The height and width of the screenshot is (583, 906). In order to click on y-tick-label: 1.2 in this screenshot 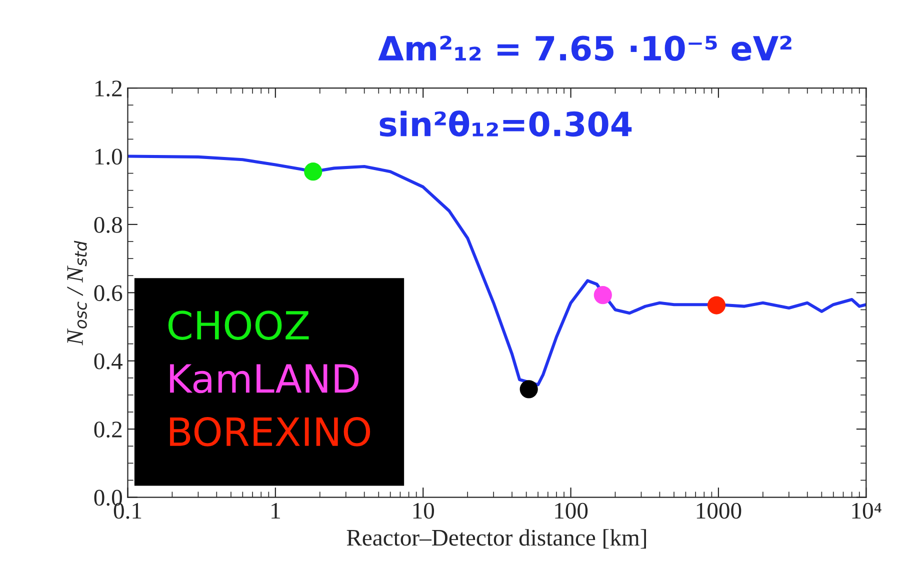, I will do `click(108, 88)`.